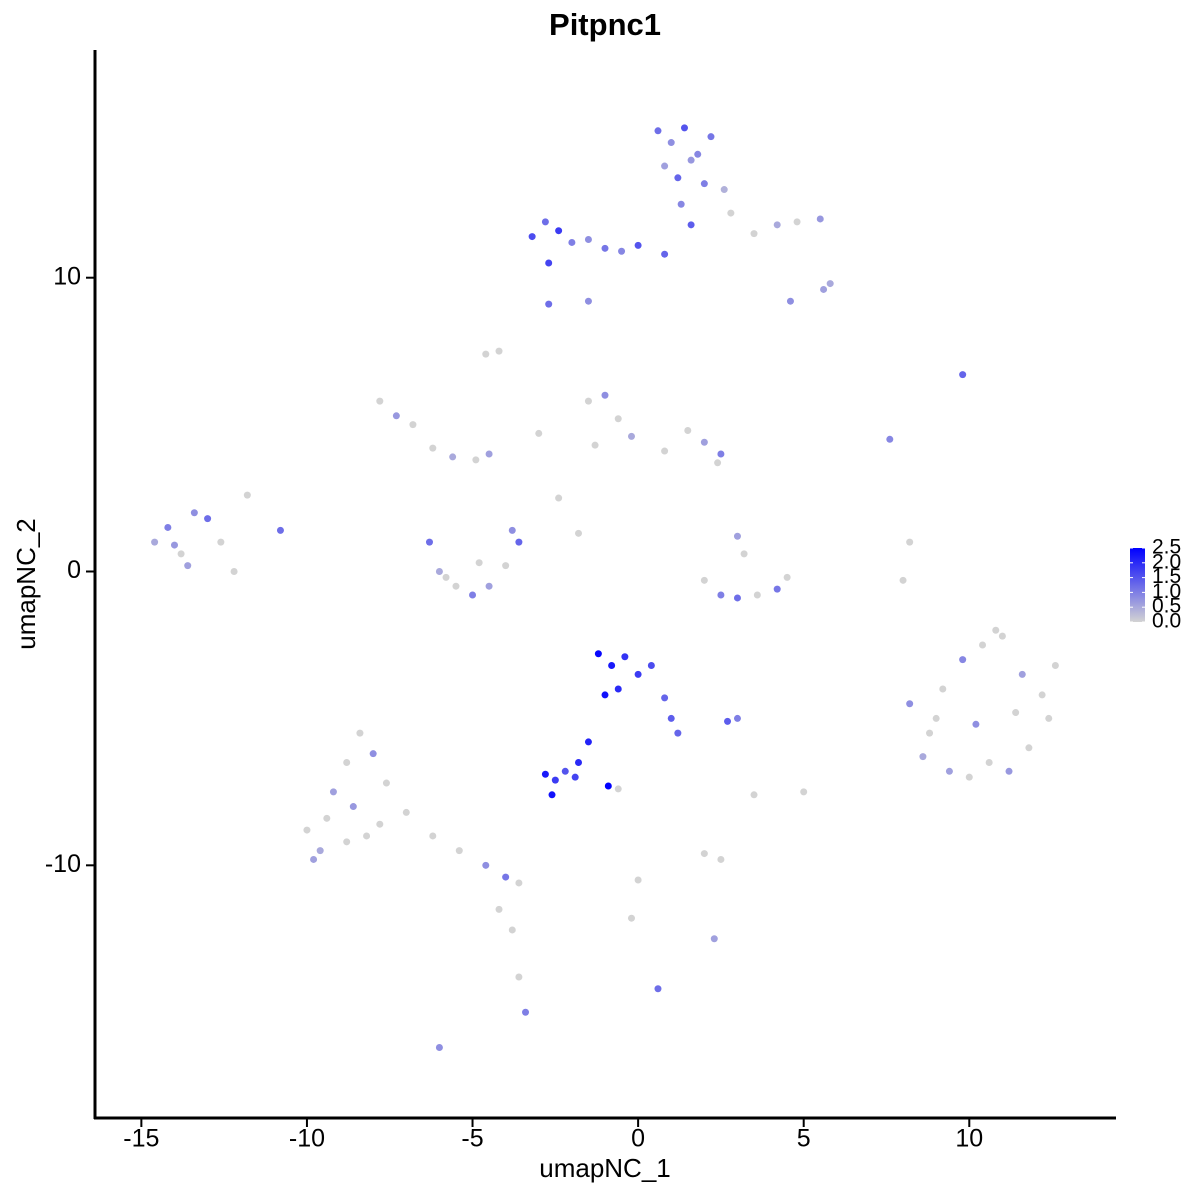 This screenshot has height=1200, width=1200. Describe the element at coordinates (969, 1139) in the screenshot. I see `x-tick-label: 10` at that location.